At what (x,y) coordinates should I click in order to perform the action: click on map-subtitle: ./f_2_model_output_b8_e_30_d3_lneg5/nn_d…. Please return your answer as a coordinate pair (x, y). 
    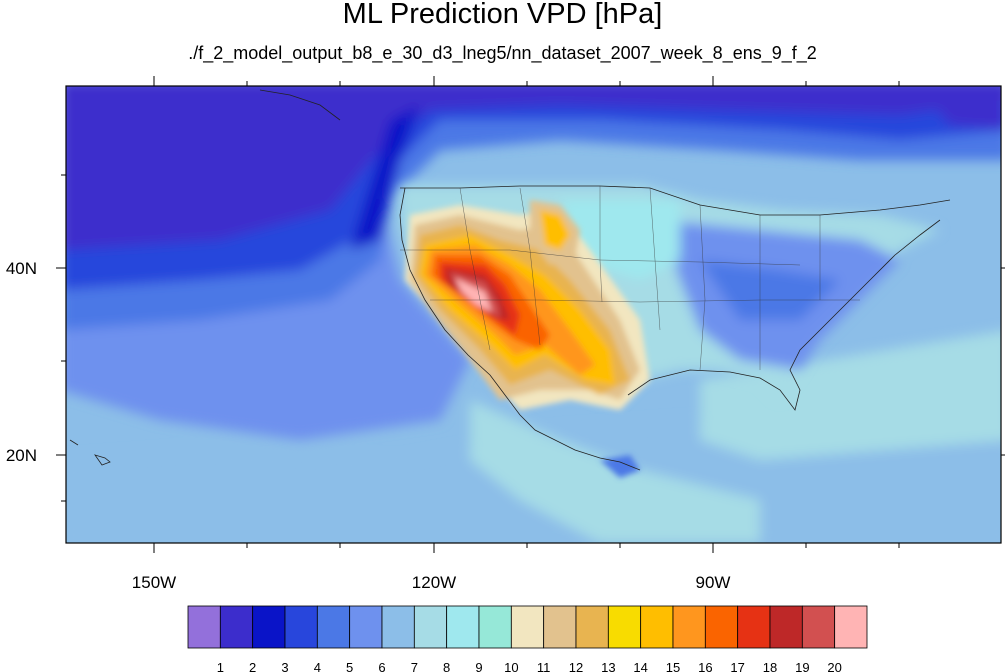
    Looking at the image, I should click on (502, 53).